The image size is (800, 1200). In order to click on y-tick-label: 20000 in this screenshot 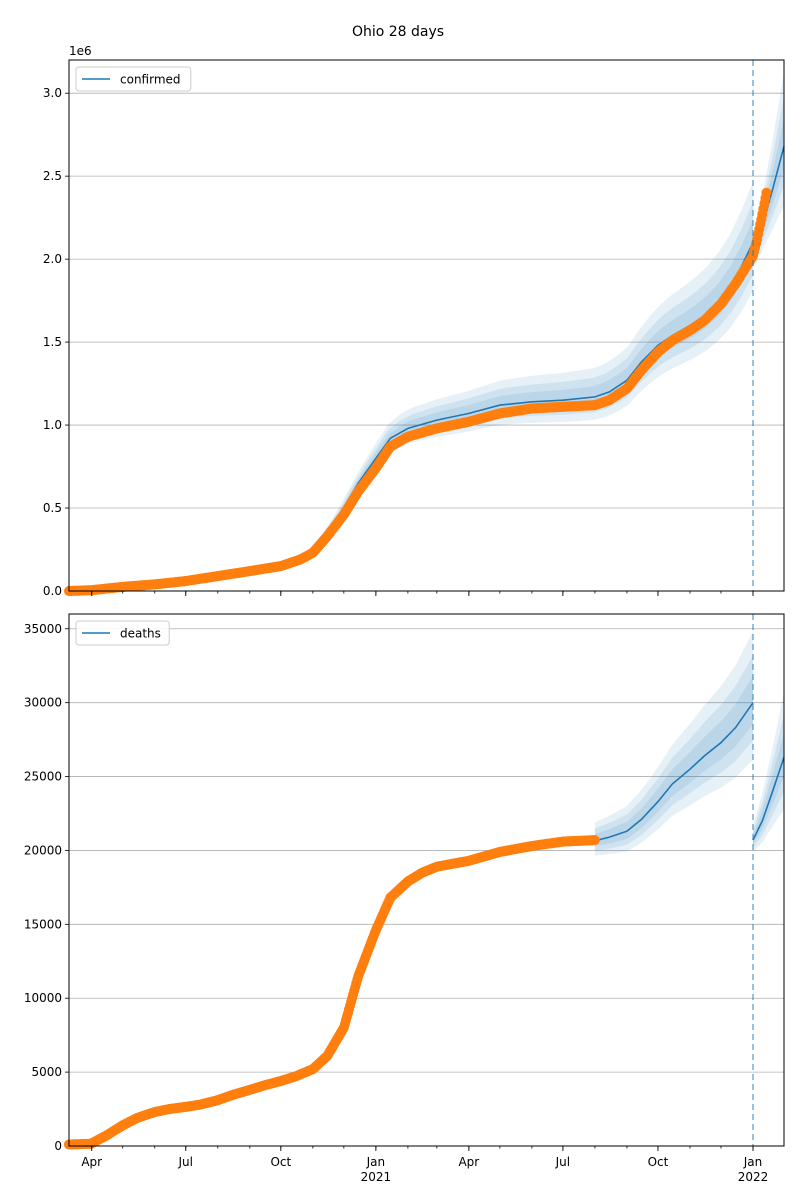, I will do `click(43, 850)`.